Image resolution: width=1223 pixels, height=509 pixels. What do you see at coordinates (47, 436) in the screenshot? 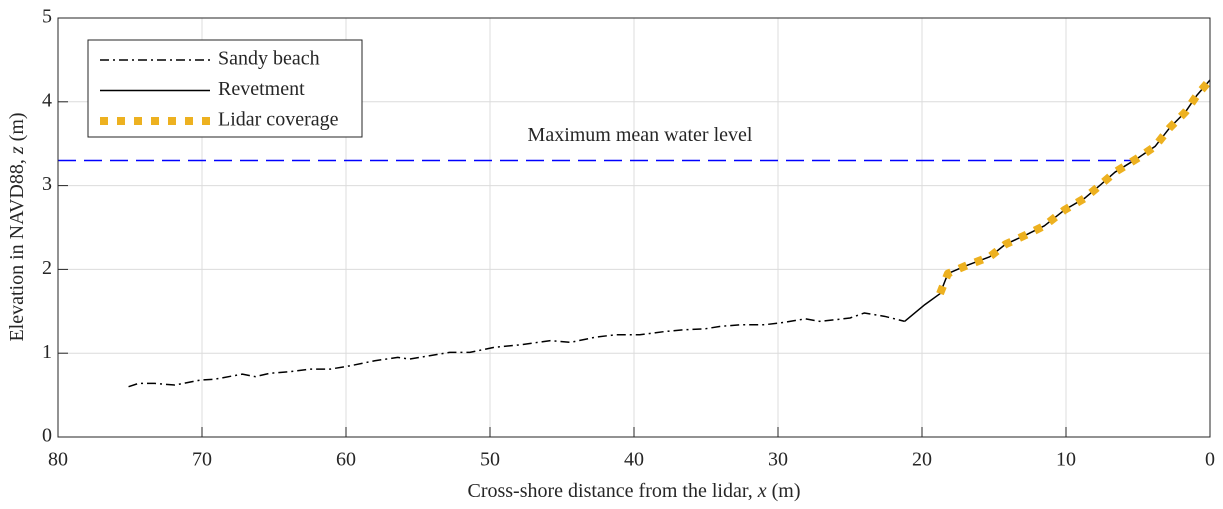
I see `y-tick-label: 0` at bounding box center [47, 436].